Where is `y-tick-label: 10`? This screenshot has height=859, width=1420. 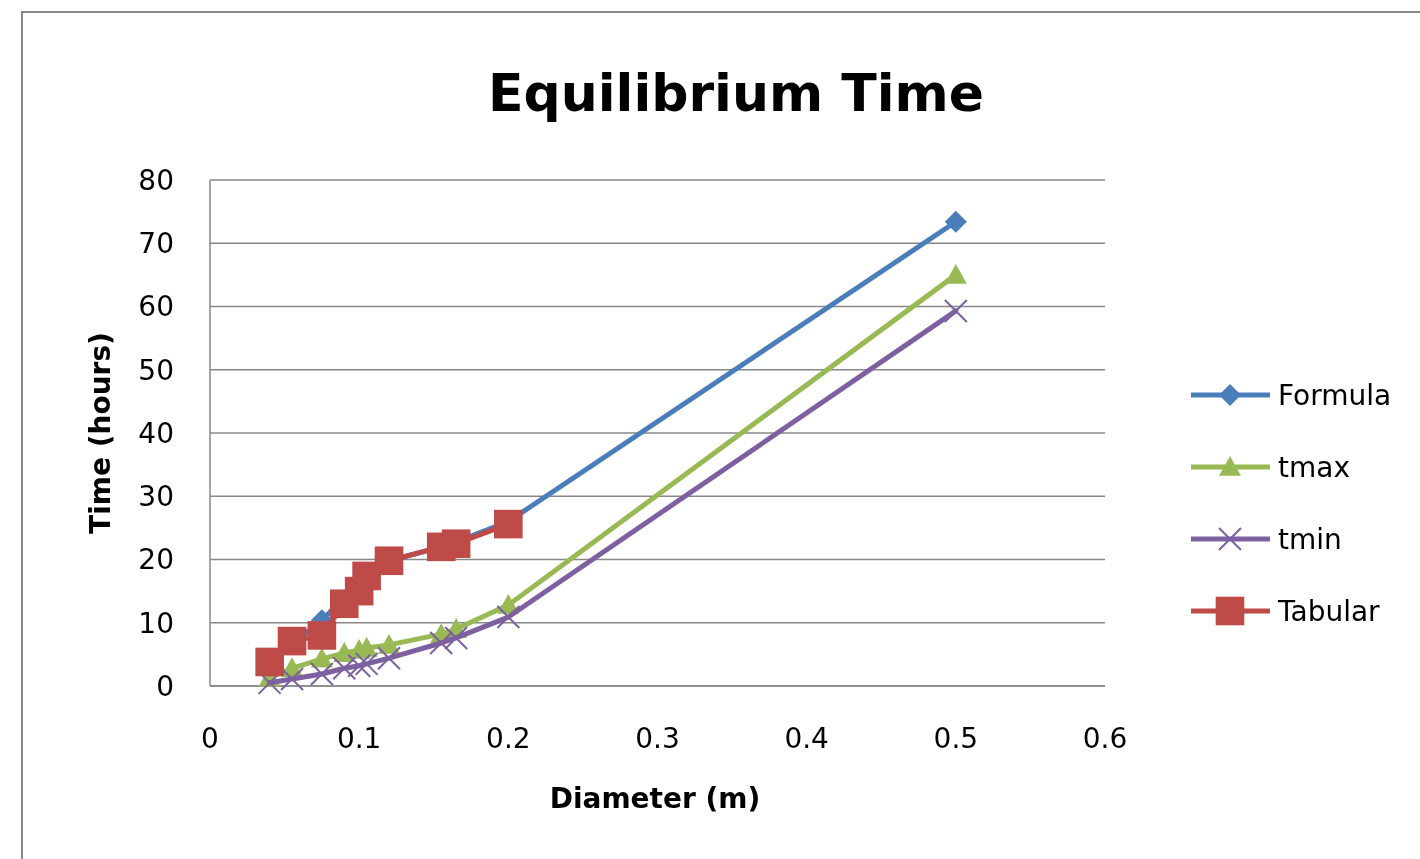
y-tick-label: 10 is located at coordinates (156, 623).